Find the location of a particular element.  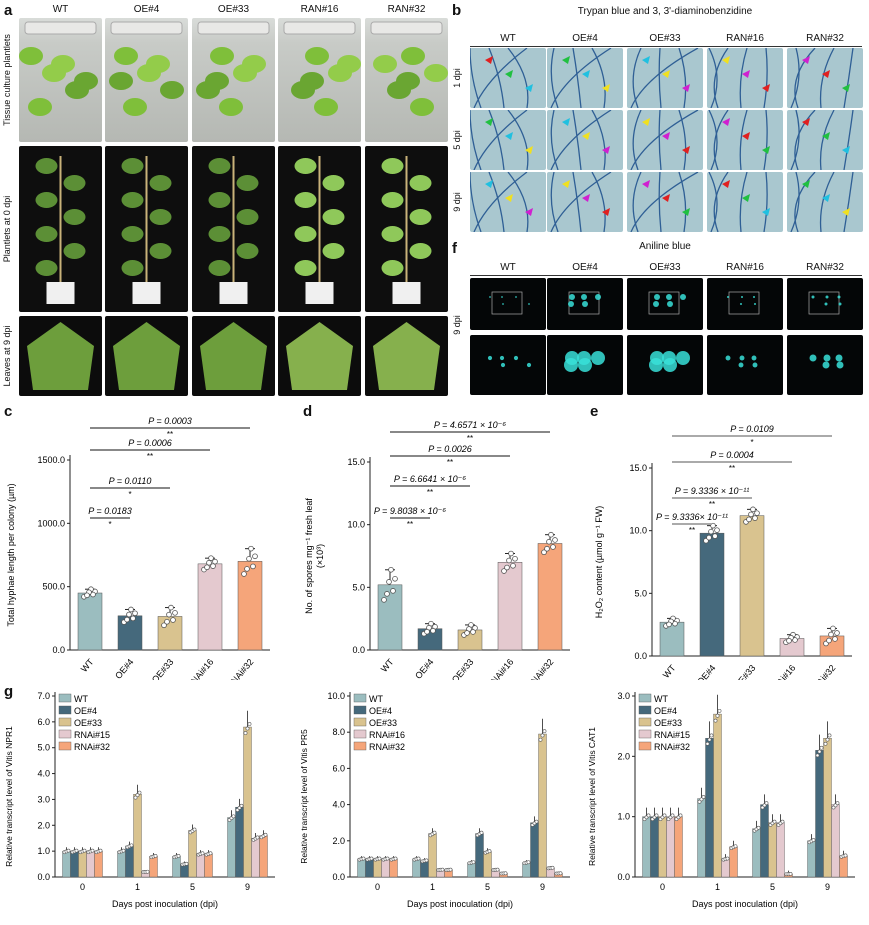

panel-letter-b: b is located at coordinates (457, 10).